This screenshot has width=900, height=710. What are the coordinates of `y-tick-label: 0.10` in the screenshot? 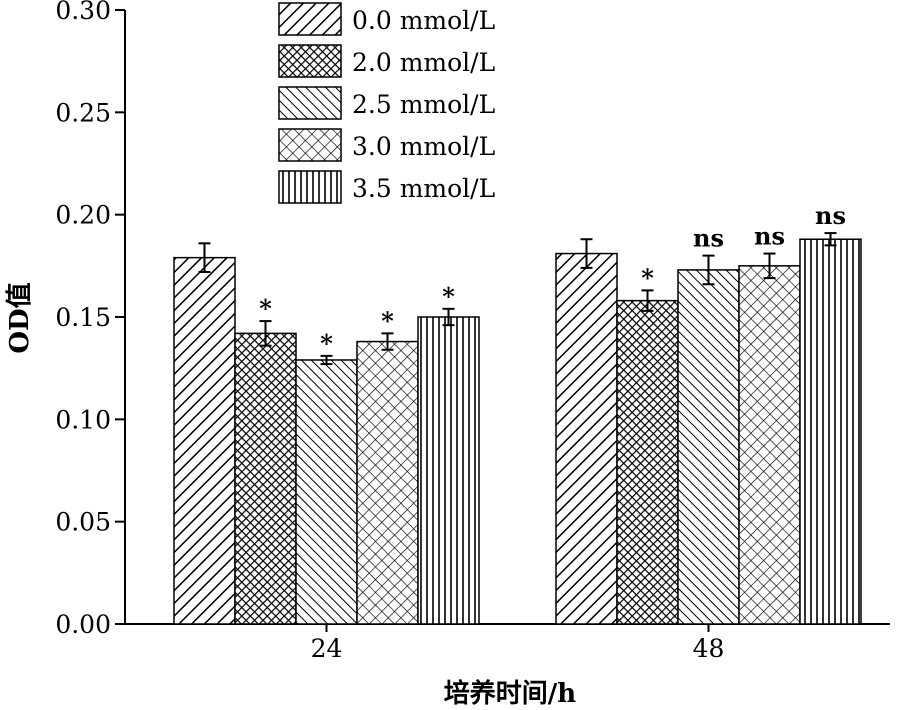 It's located at (83, 419).